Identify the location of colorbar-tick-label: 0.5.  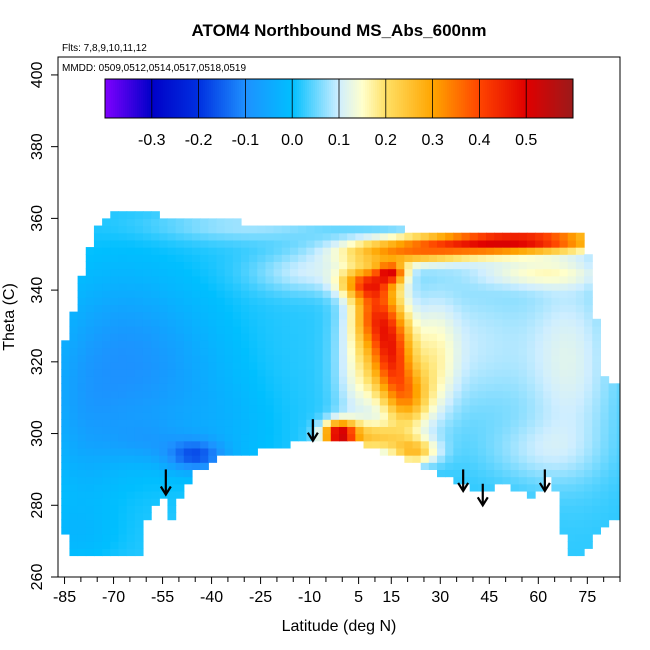
(526, 140).